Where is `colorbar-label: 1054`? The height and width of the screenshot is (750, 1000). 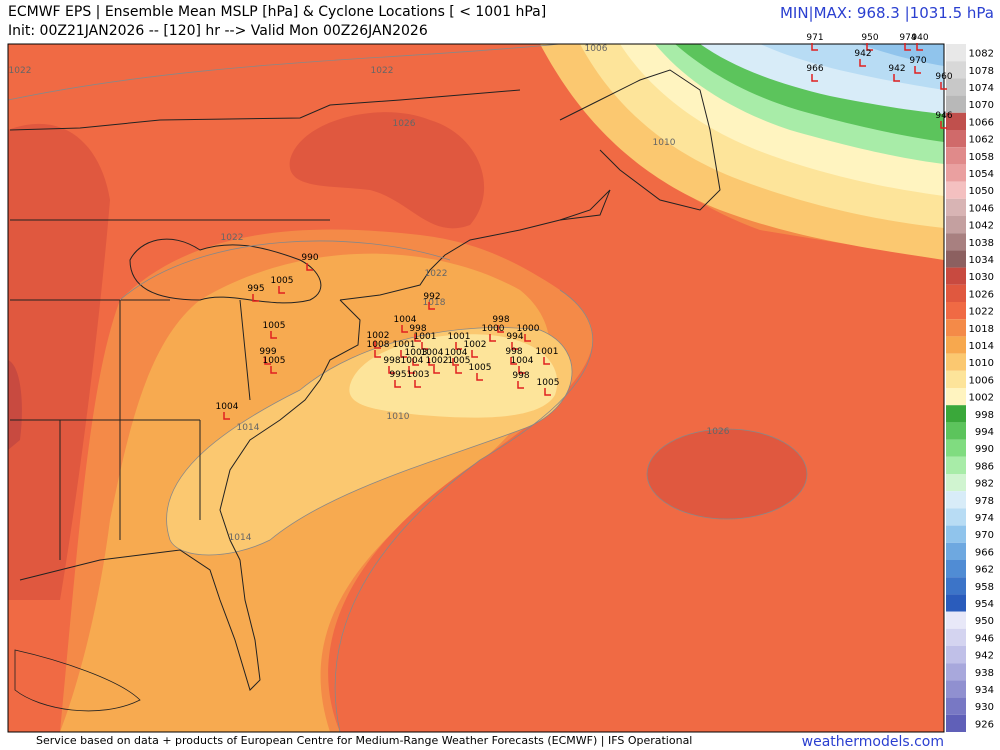
colorbar-label: 1054 is located at coordinates (981, 174).